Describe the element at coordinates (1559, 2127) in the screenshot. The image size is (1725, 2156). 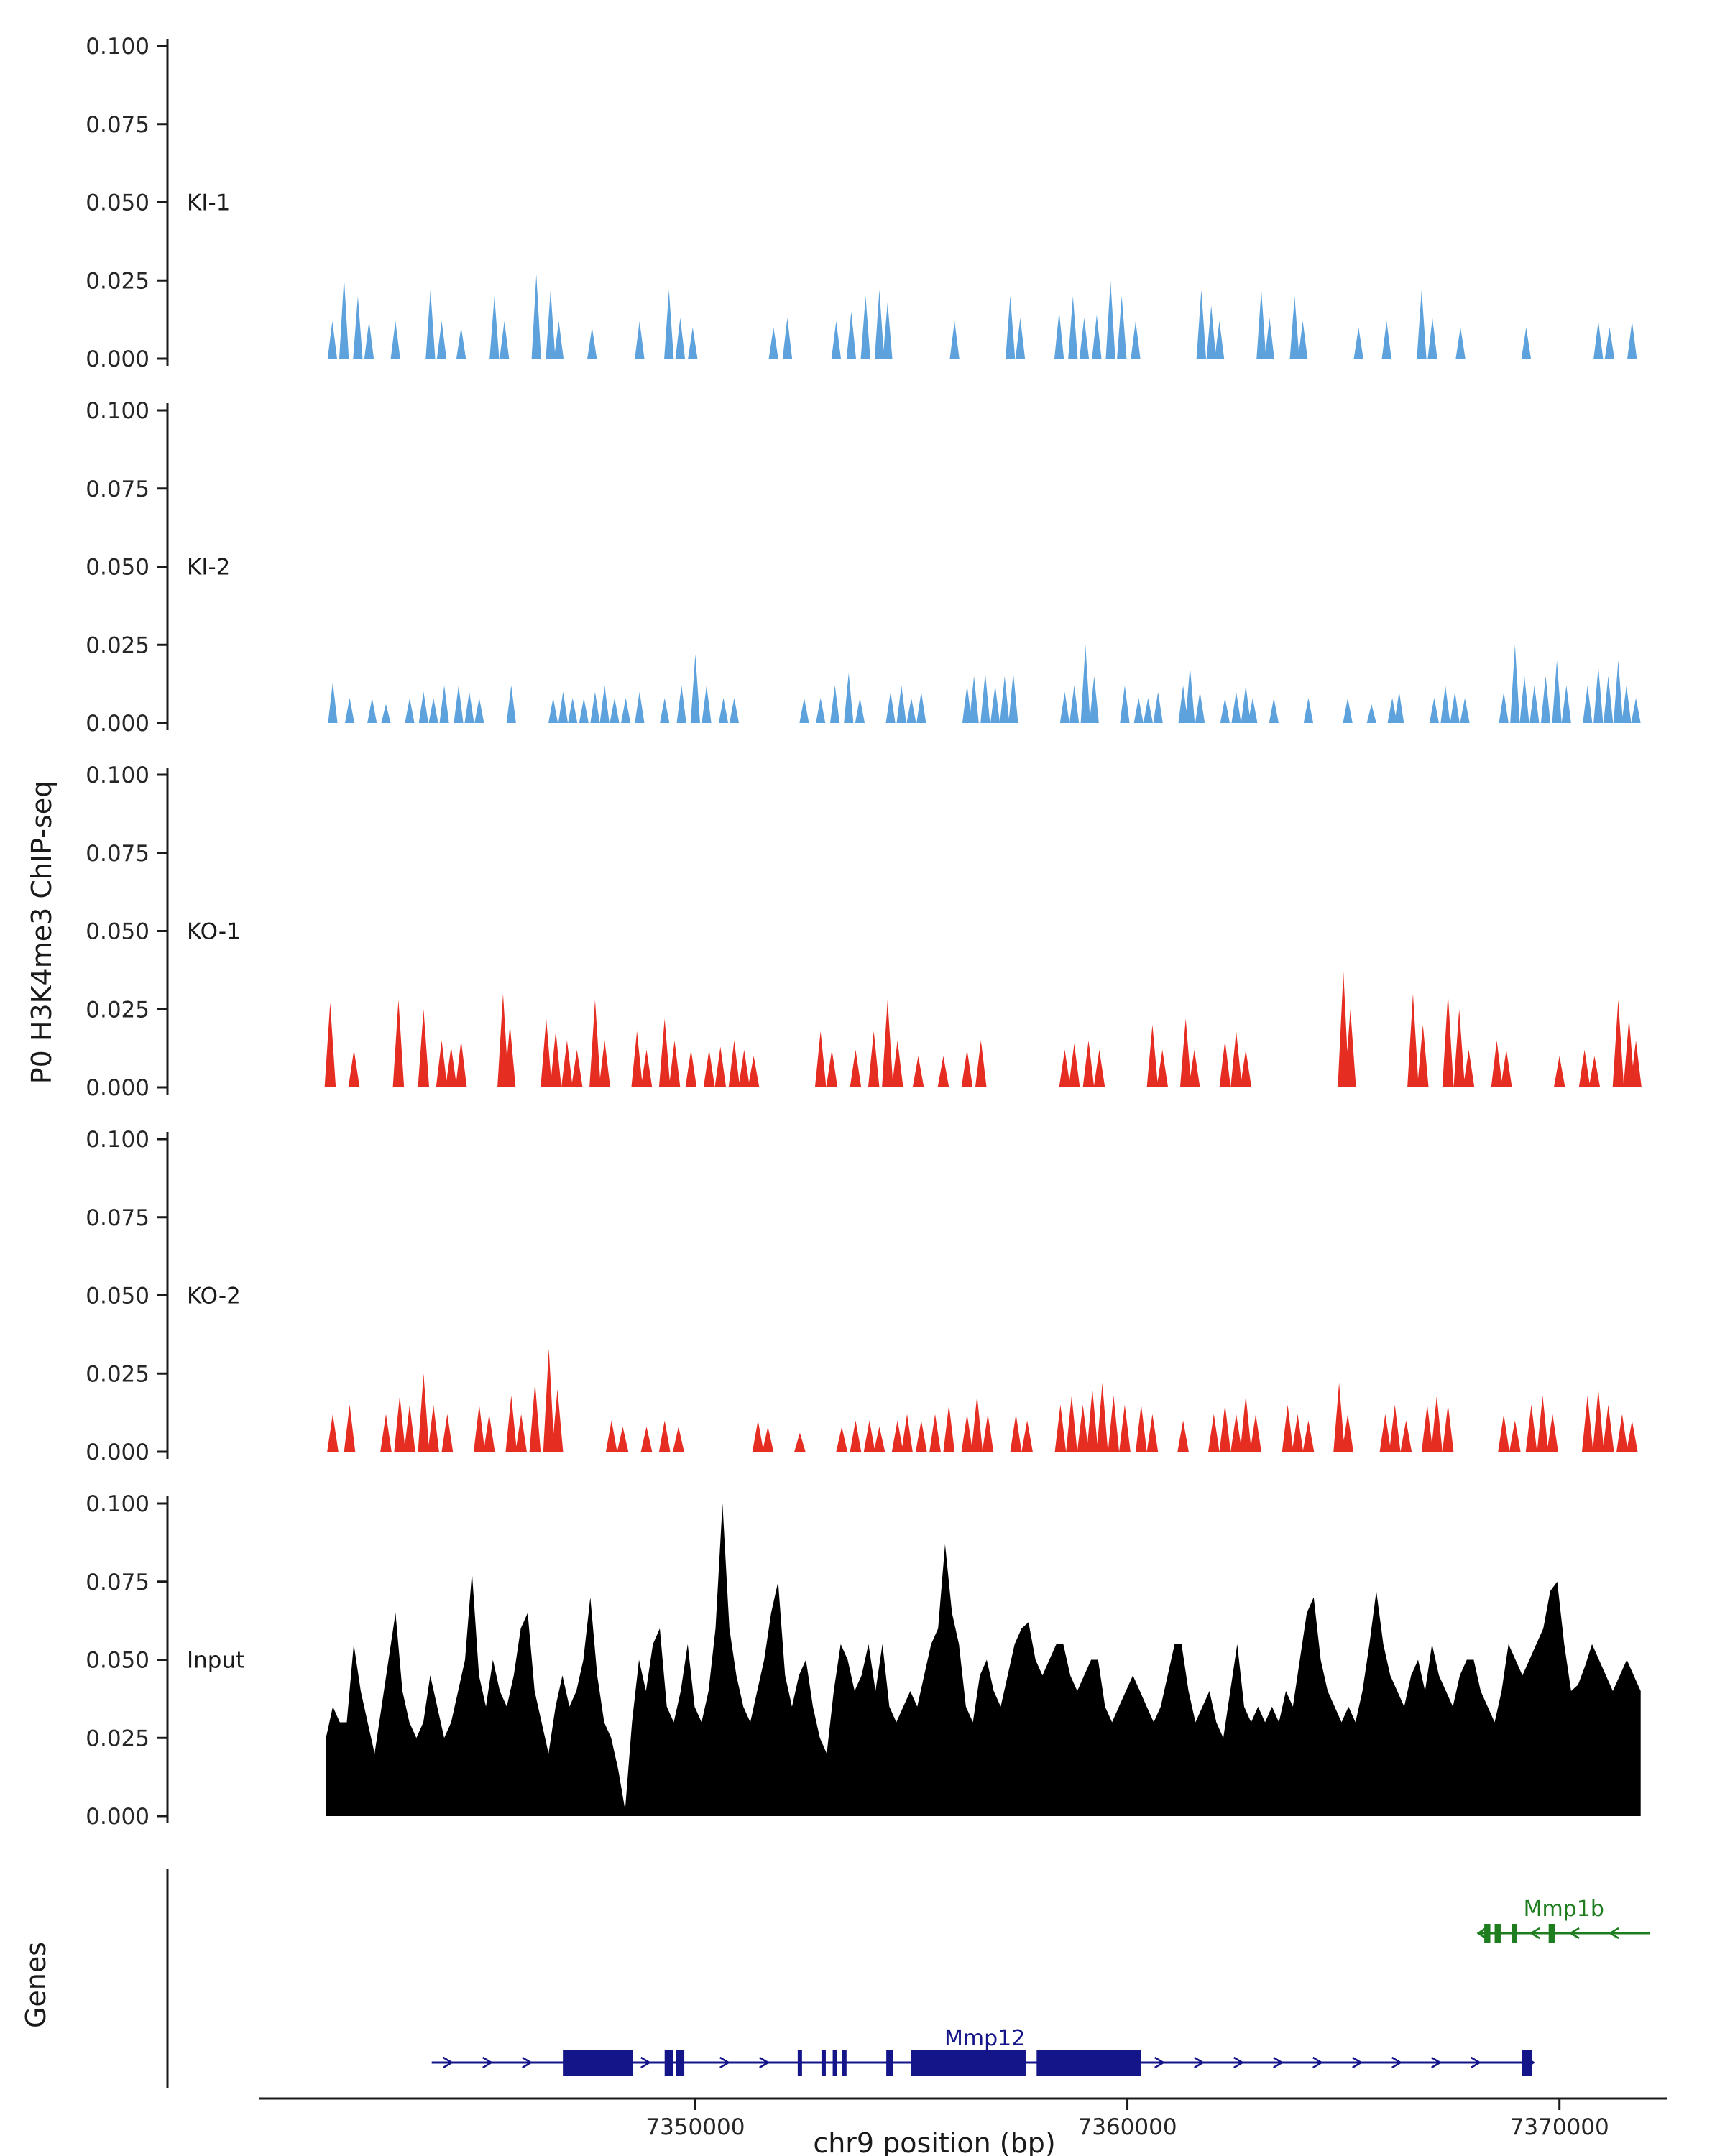
I see `x-tick-label: 7370000` at that location.